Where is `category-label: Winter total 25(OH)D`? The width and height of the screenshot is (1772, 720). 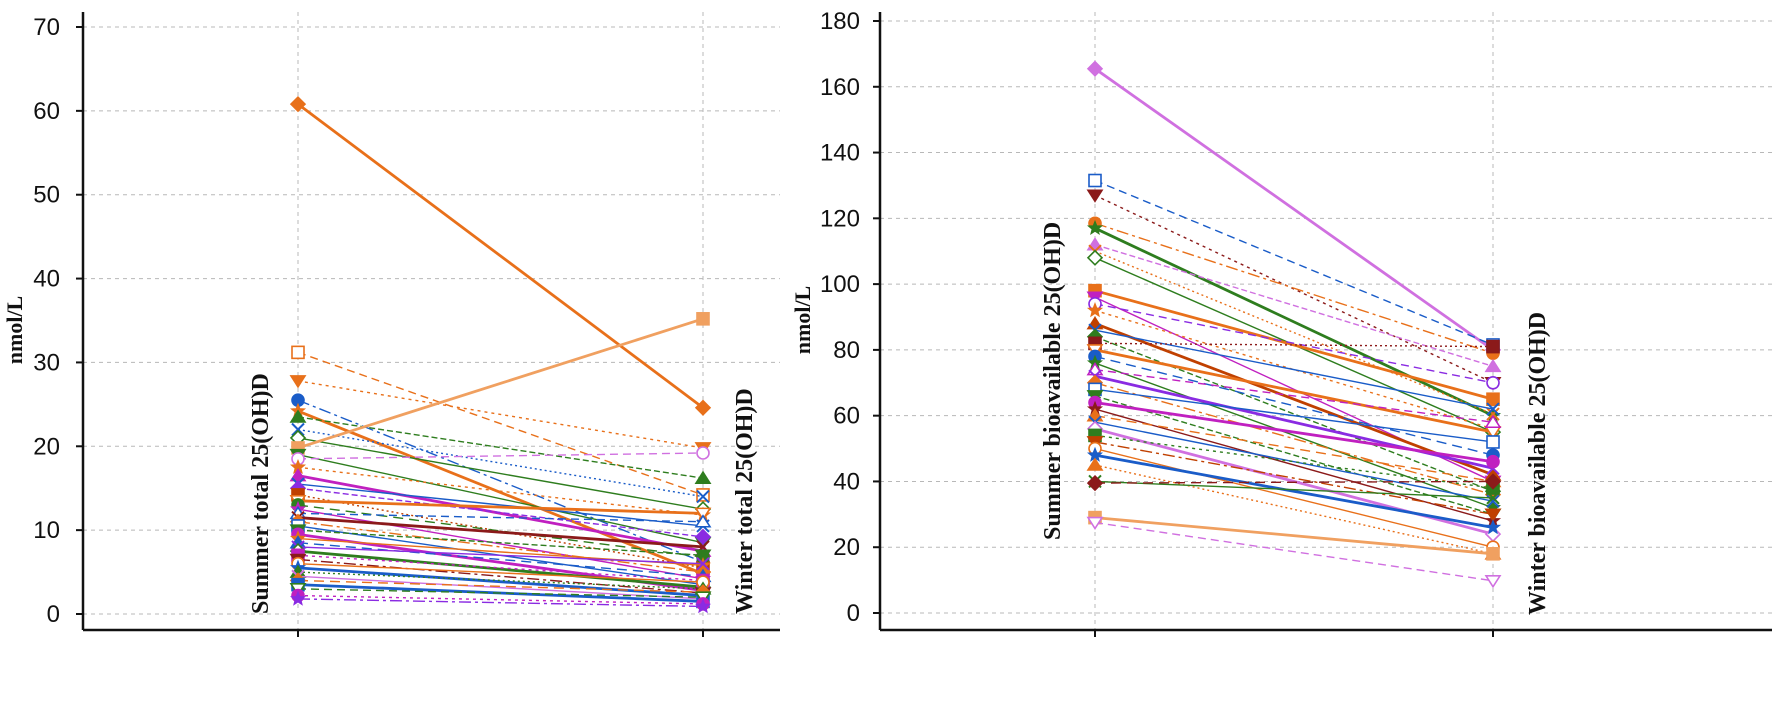 category-label: Winter total 25(OH)D is located at coordinates (745, 501).